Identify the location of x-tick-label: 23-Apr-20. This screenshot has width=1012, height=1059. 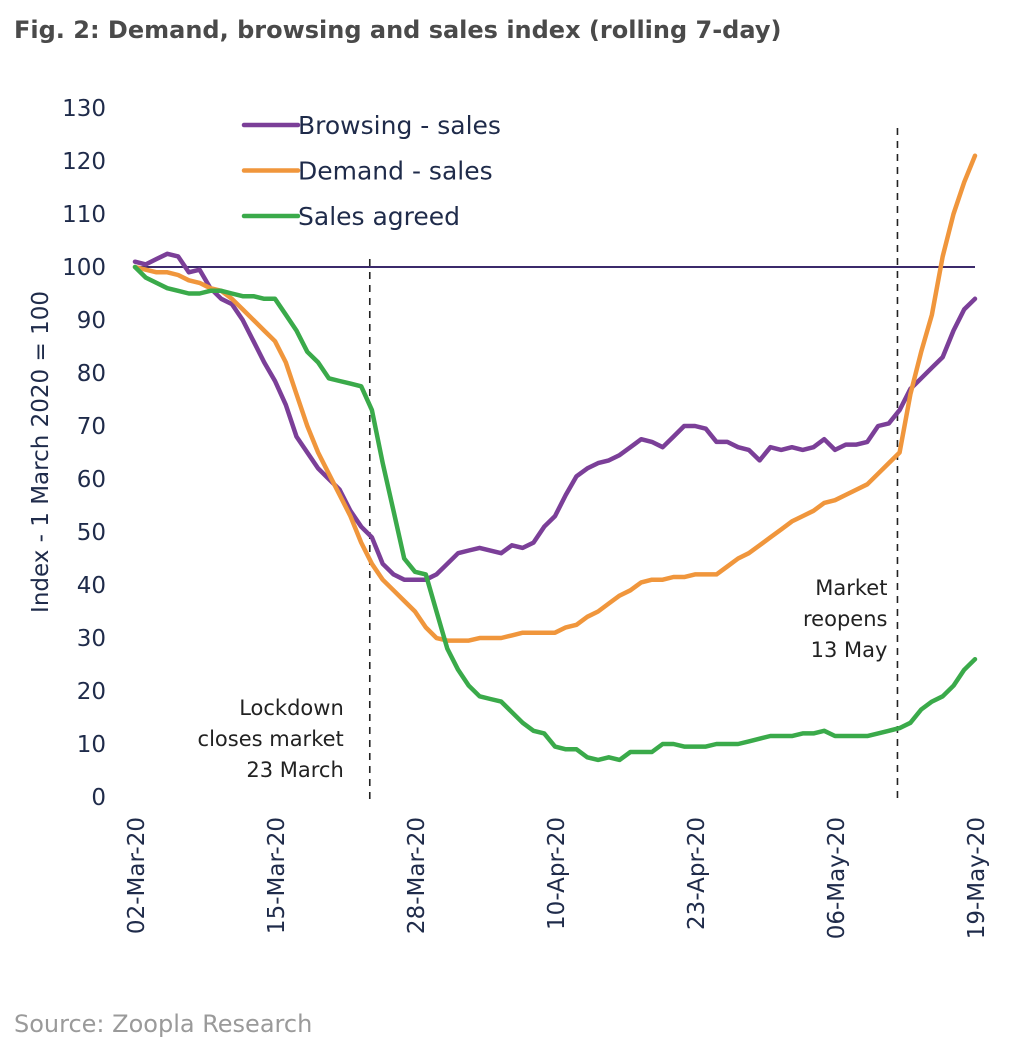
(697, 873).